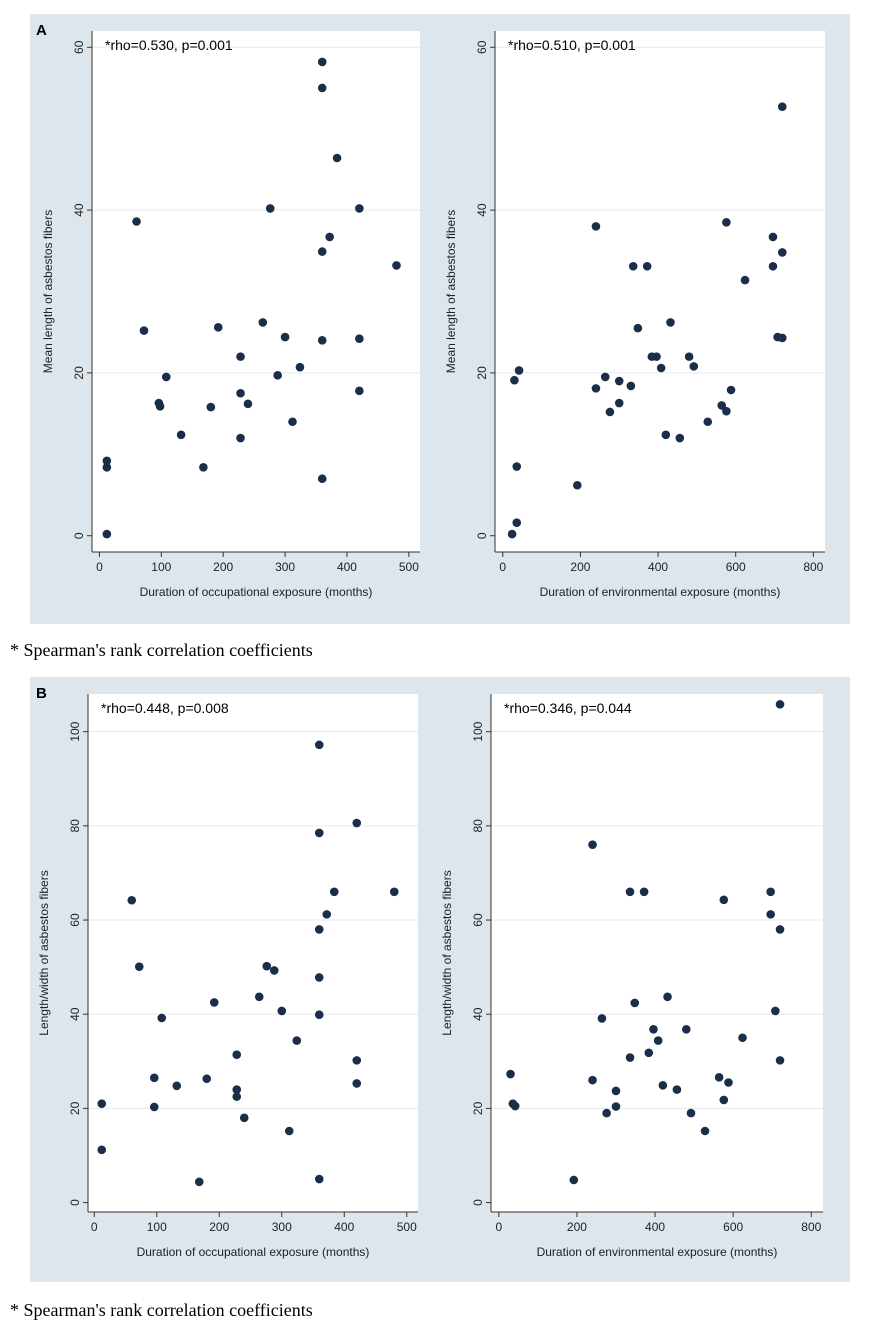 The image size is (870, 1339). Describe the element at coordinates (478, 920) in the screenshot. I see `chart-4-ytick-label: 60` at that location.